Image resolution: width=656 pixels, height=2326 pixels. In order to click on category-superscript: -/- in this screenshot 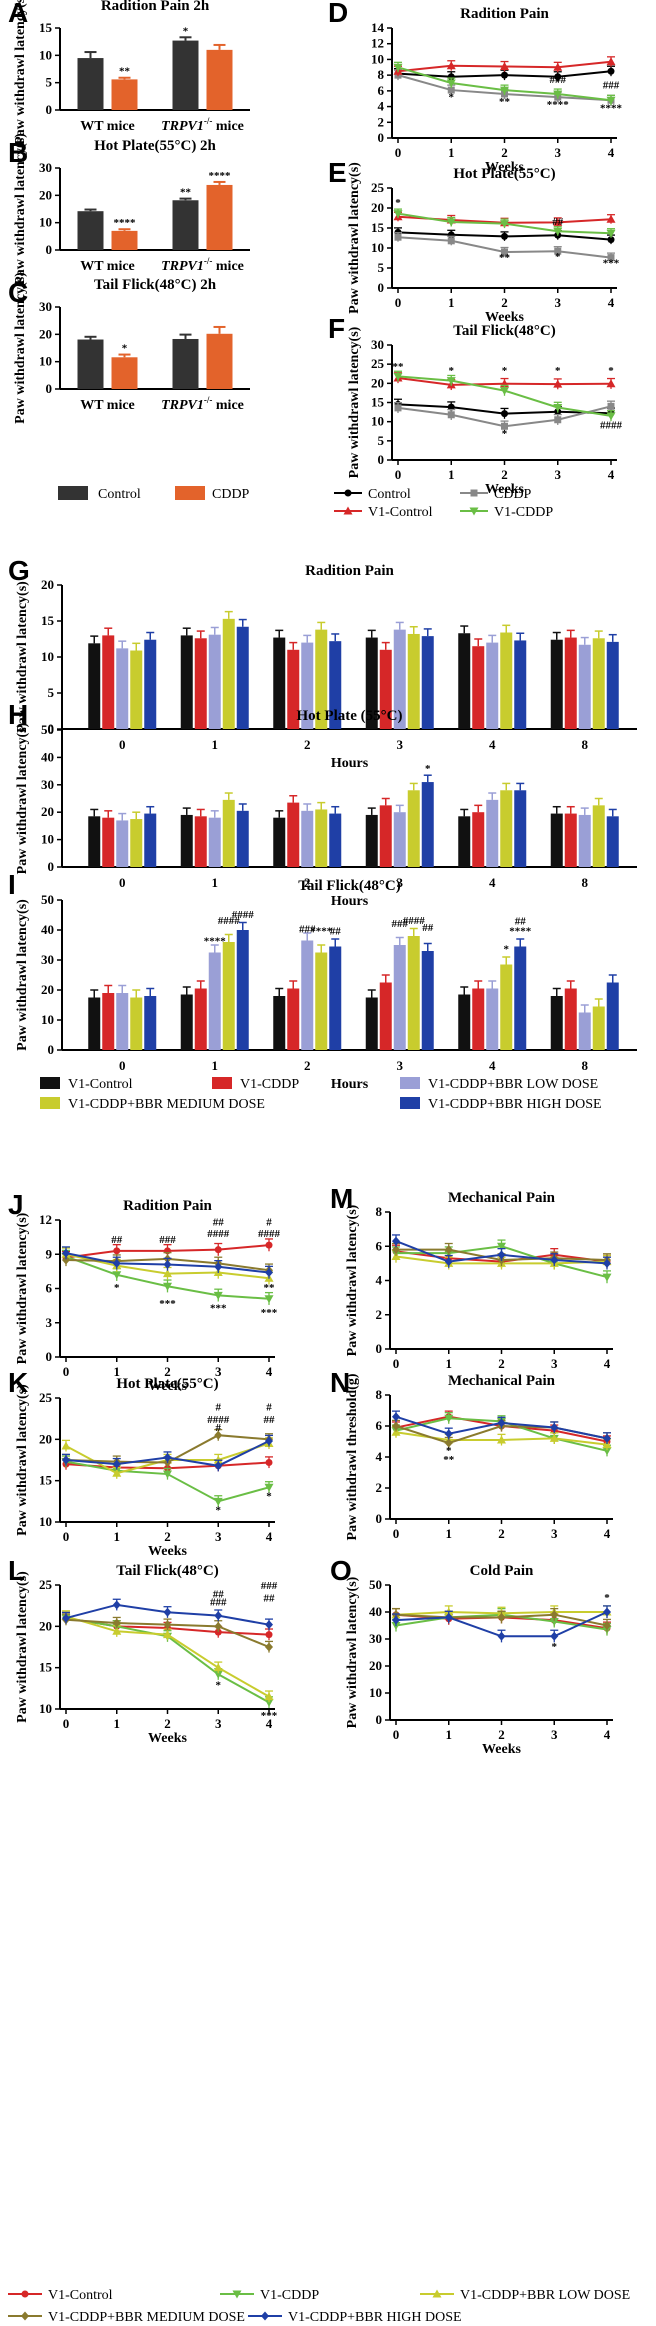, I will do `click(208, 261)`.